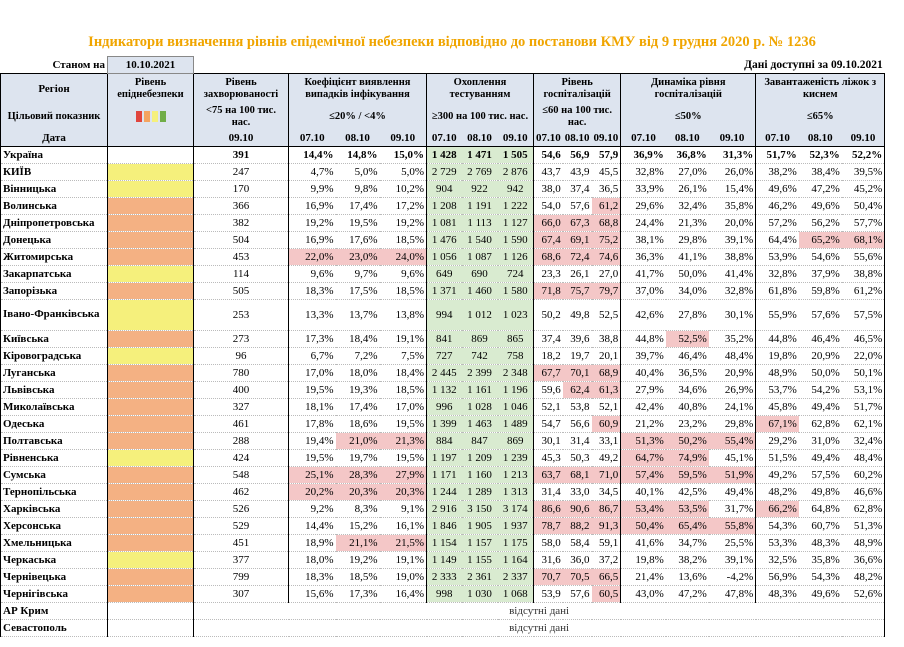 Image resolution: width=904 pixels, height=647 pixels. What do you see at coordinates (515, 441) in the screenshot?
I see `tst-value: 869` at bounding box center [515, 441].